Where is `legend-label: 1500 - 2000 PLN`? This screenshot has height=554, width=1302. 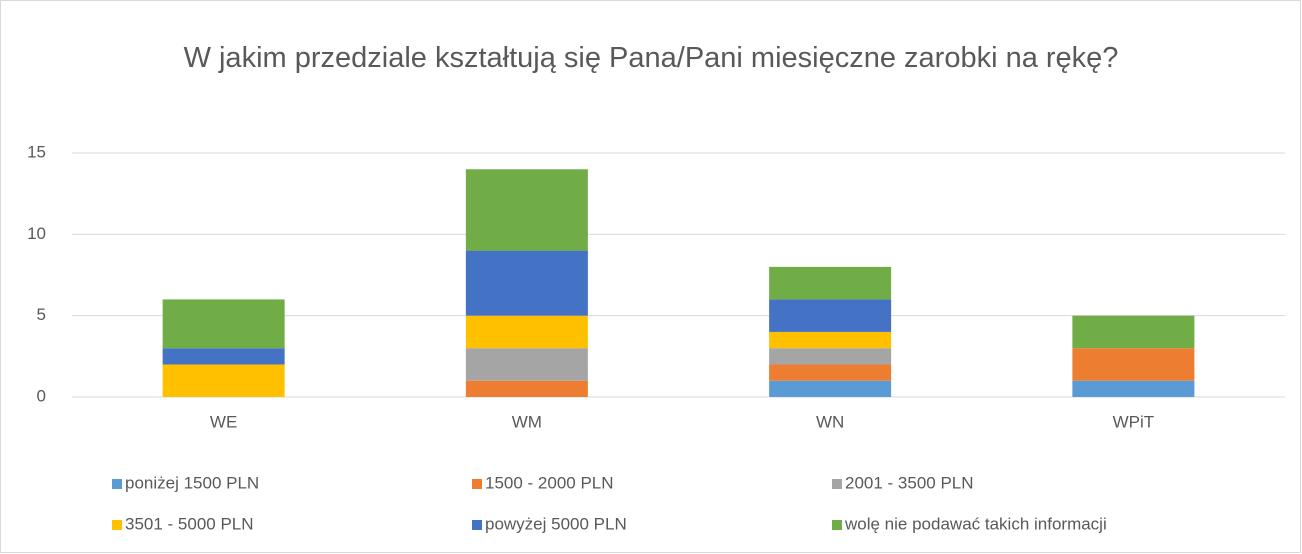 legend-label: 1500 - 2000 PLN is located at coordinates (549, 482).